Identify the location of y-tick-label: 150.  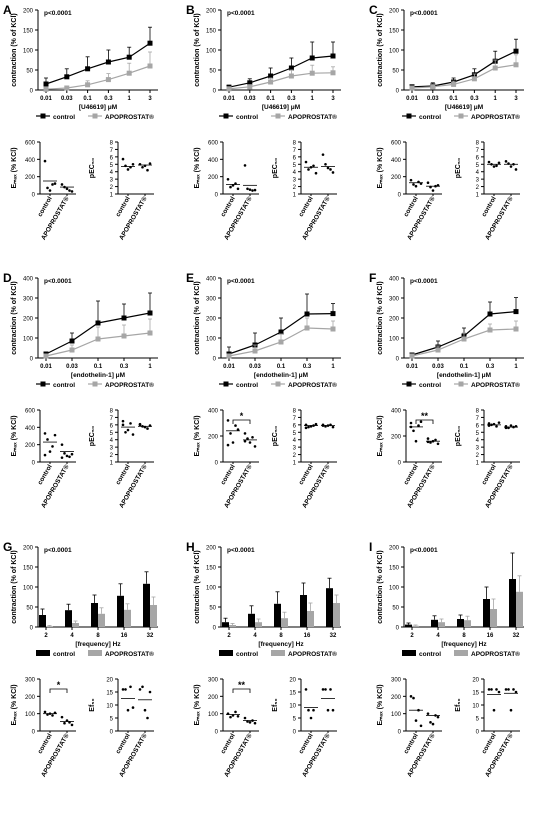
(211, 32).